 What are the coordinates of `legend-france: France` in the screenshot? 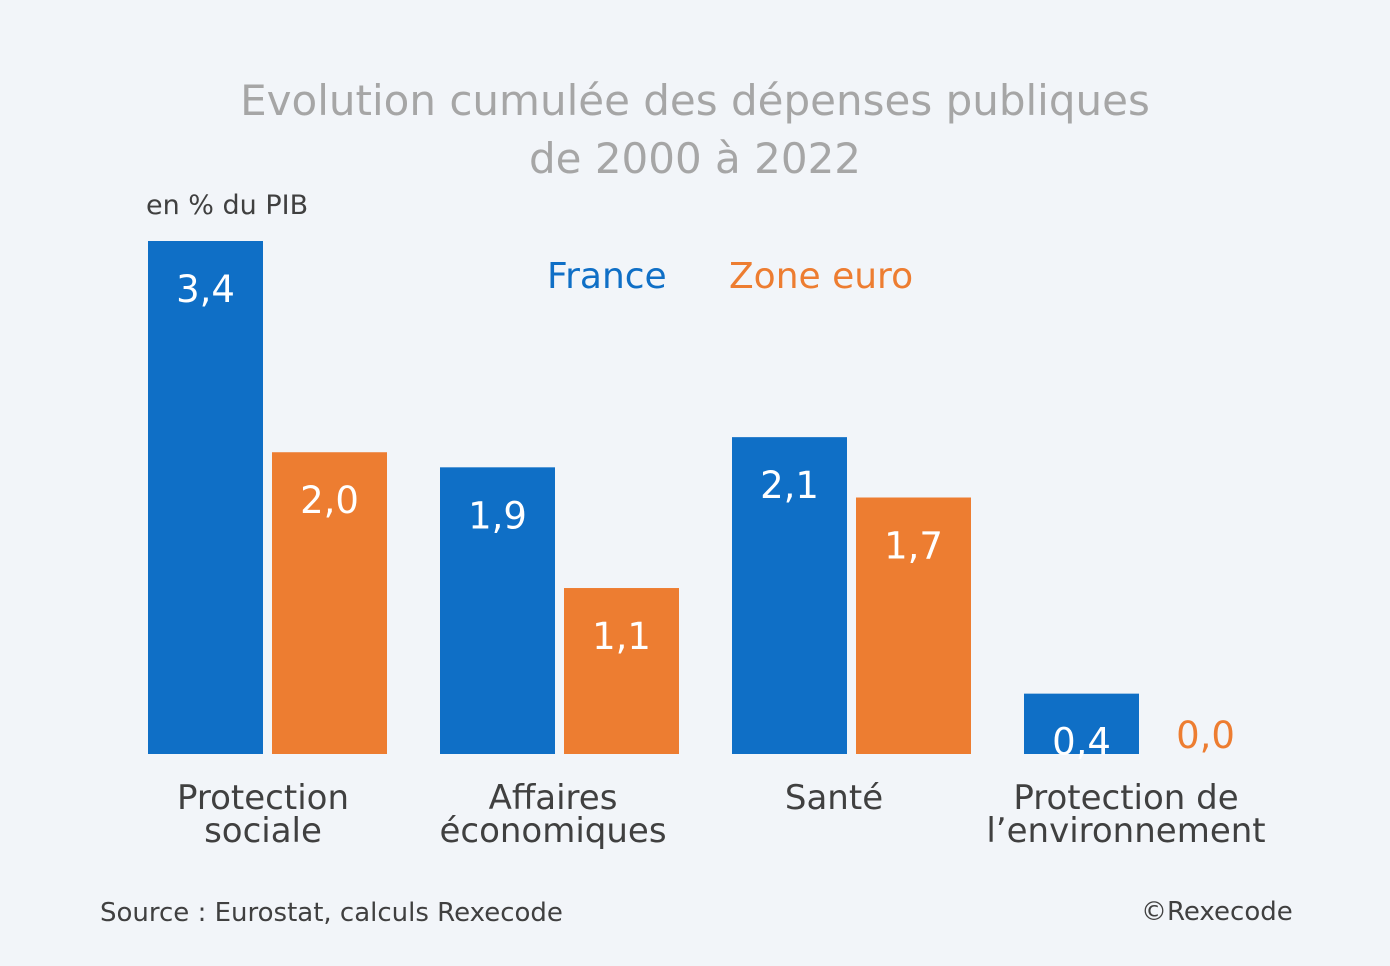 It's located at (607, 276).